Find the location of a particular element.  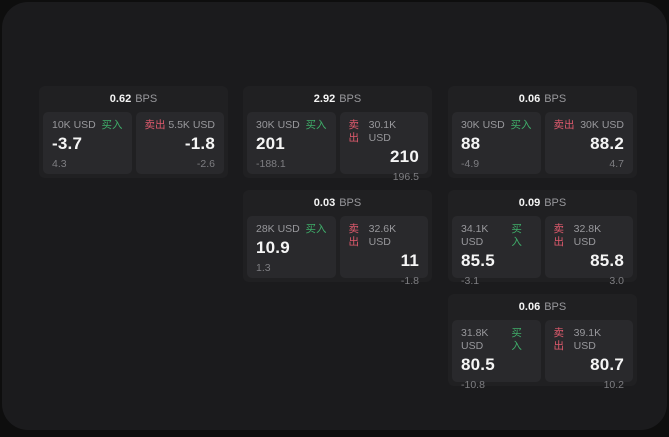

sell-panel-top: 卖出 30.1K USD is located at coordinates (384, 132).